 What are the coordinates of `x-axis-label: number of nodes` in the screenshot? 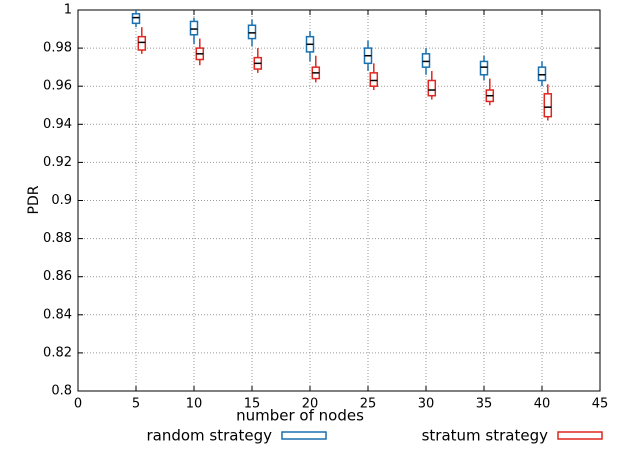 It's located at (300, 416).